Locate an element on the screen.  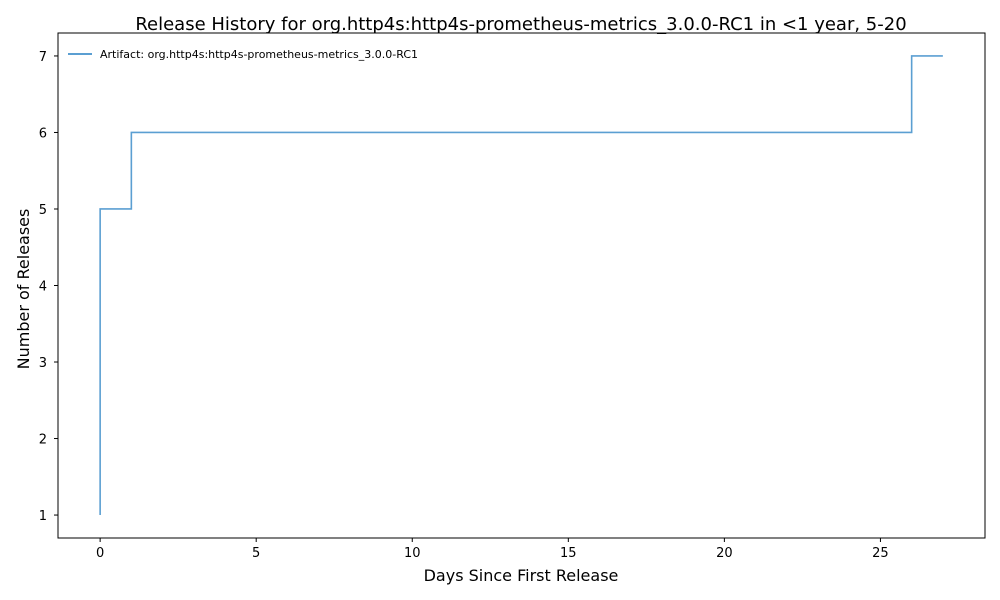
y-tick-label: 1 is located at coordinates (43, 516).